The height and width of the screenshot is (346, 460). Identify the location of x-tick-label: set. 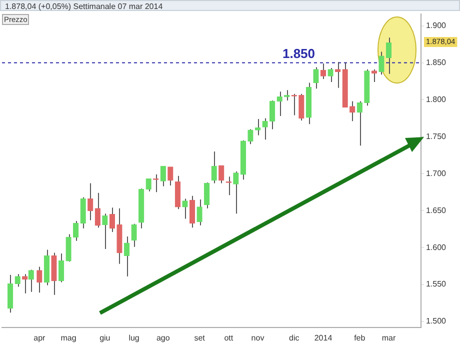
(200, 337).